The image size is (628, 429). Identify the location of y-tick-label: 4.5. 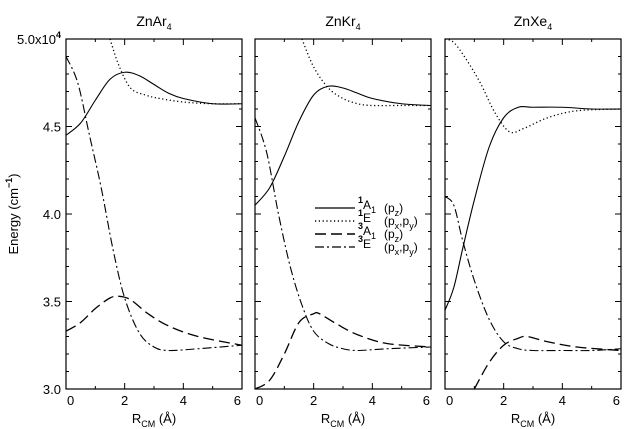
(52, 127).